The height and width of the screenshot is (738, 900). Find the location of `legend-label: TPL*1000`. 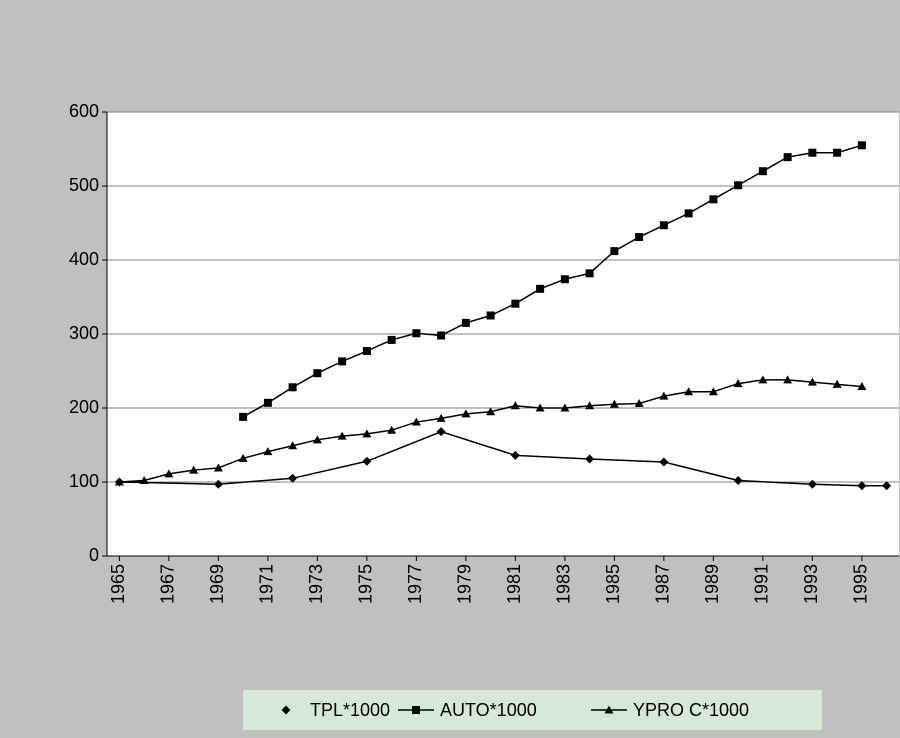

legend-label: TPL*1000 is located at coordinates (350, 710).